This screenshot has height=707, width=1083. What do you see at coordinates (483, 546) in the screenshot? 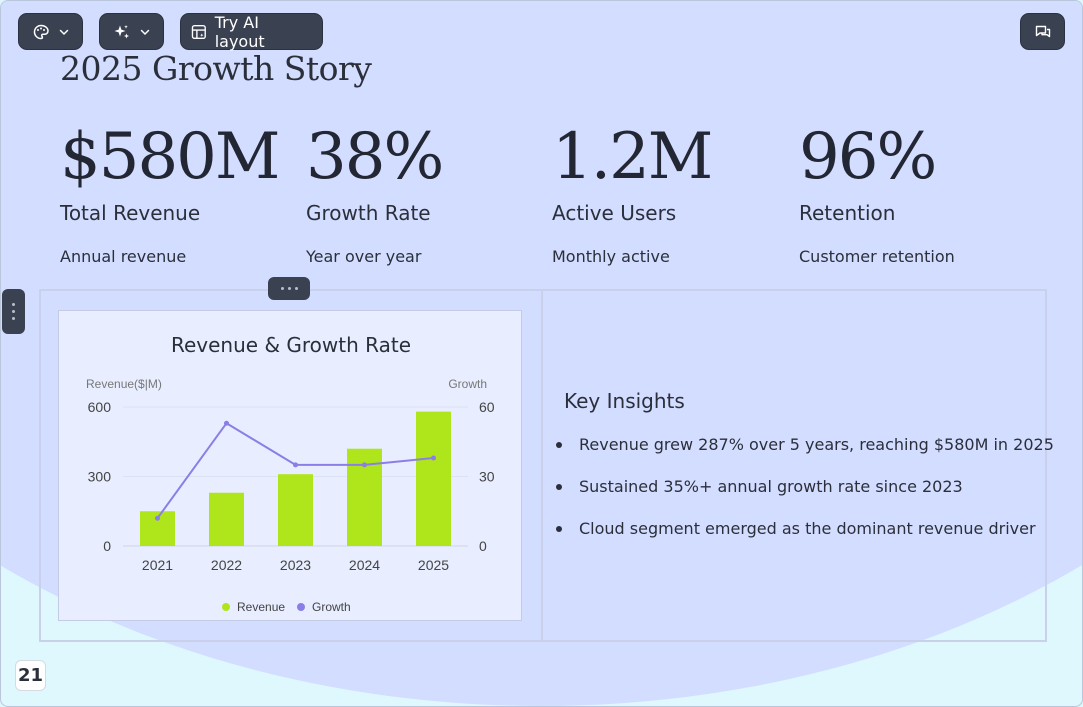
I see `y2-tick-label: 0` at bounding box center [483, 546].